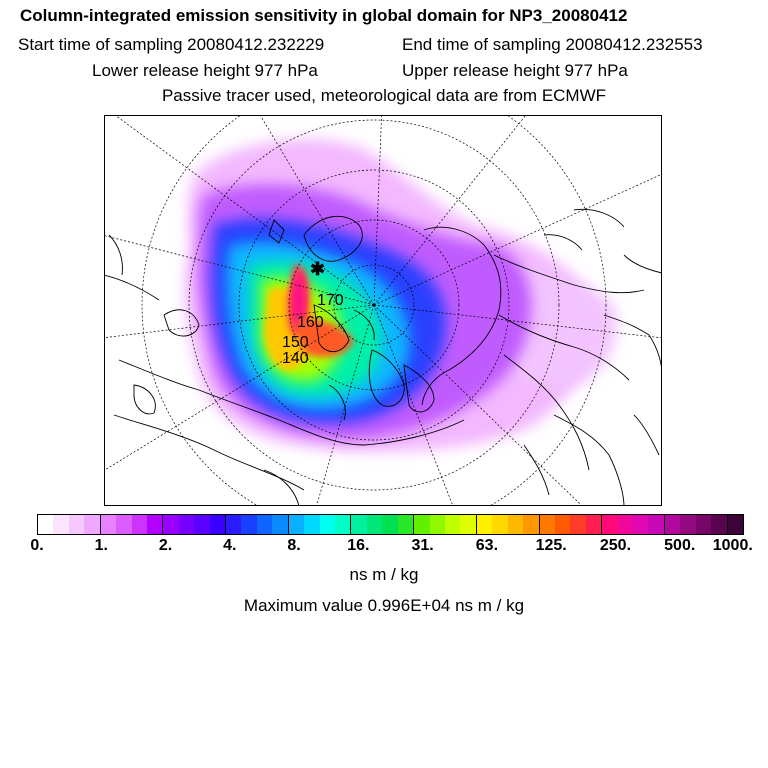 The height and width of the screenshot is (768, 768). Describe the element at coordinates (317, 269) in the screenshot. I see `release-point-marker: ✱` at that location.